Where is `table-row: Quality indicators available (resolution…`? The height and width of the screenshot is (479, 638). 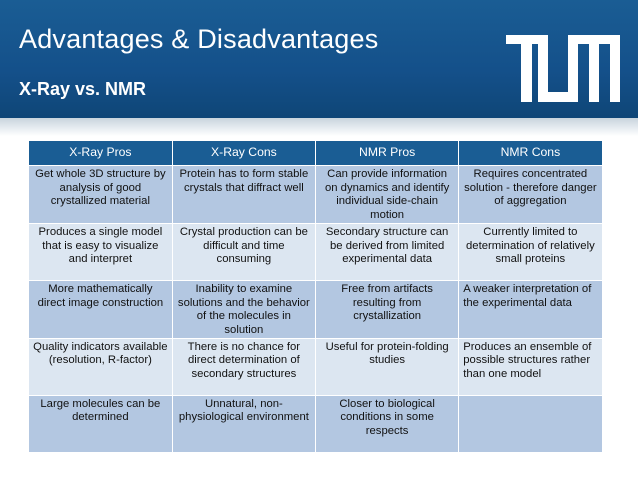
table-row: Quality indicators available (resolution… is located at coordinates (316, 367).